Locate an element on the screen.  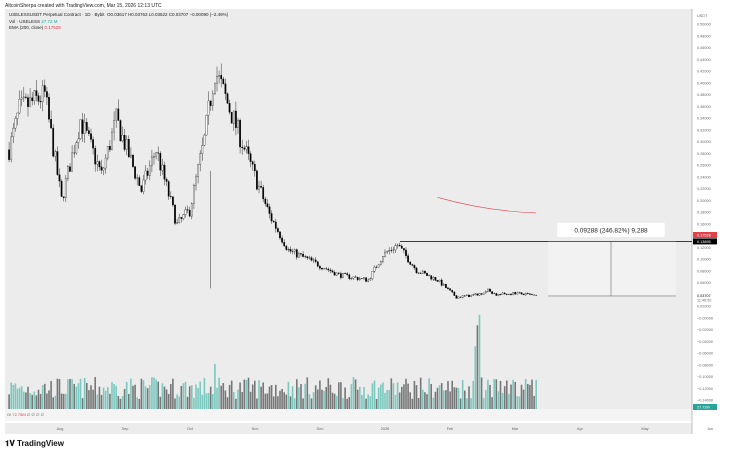
price-axis-label: 0.32000 is located at coordinates (704, 130).